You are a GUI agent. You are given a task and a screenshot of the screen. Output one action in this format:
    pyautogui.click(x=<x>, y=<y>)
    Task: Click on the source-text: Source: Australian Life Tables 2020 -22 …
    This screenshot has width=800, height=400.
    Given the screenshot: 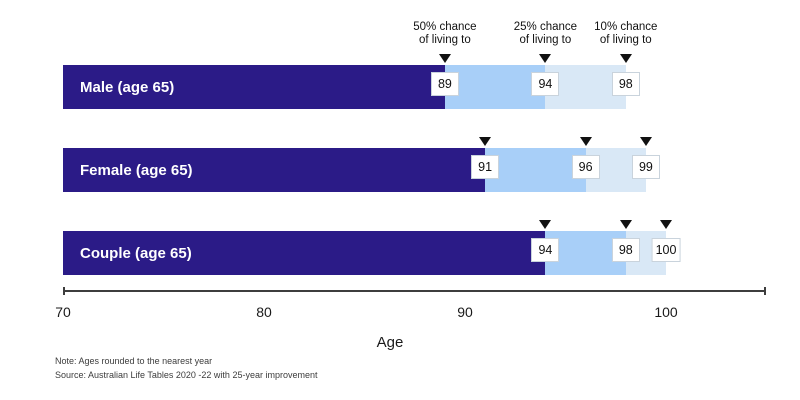 What is the action you would take?
    pyautogui.click(x=186, y=375)
    